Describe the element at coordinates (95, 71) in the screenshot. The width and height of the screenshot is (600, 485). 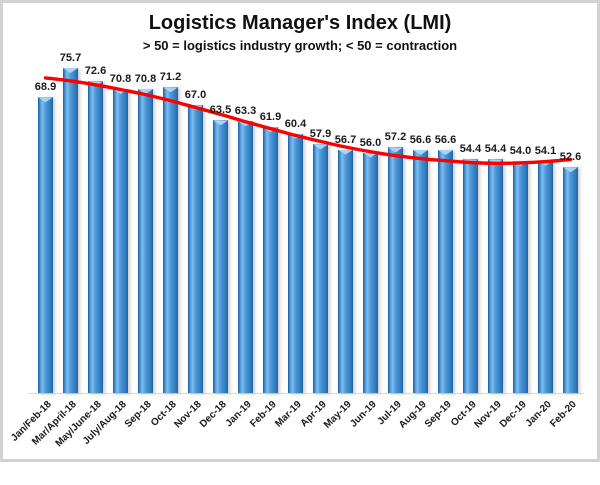
I see `bar-value-label: 72.6` at that location.